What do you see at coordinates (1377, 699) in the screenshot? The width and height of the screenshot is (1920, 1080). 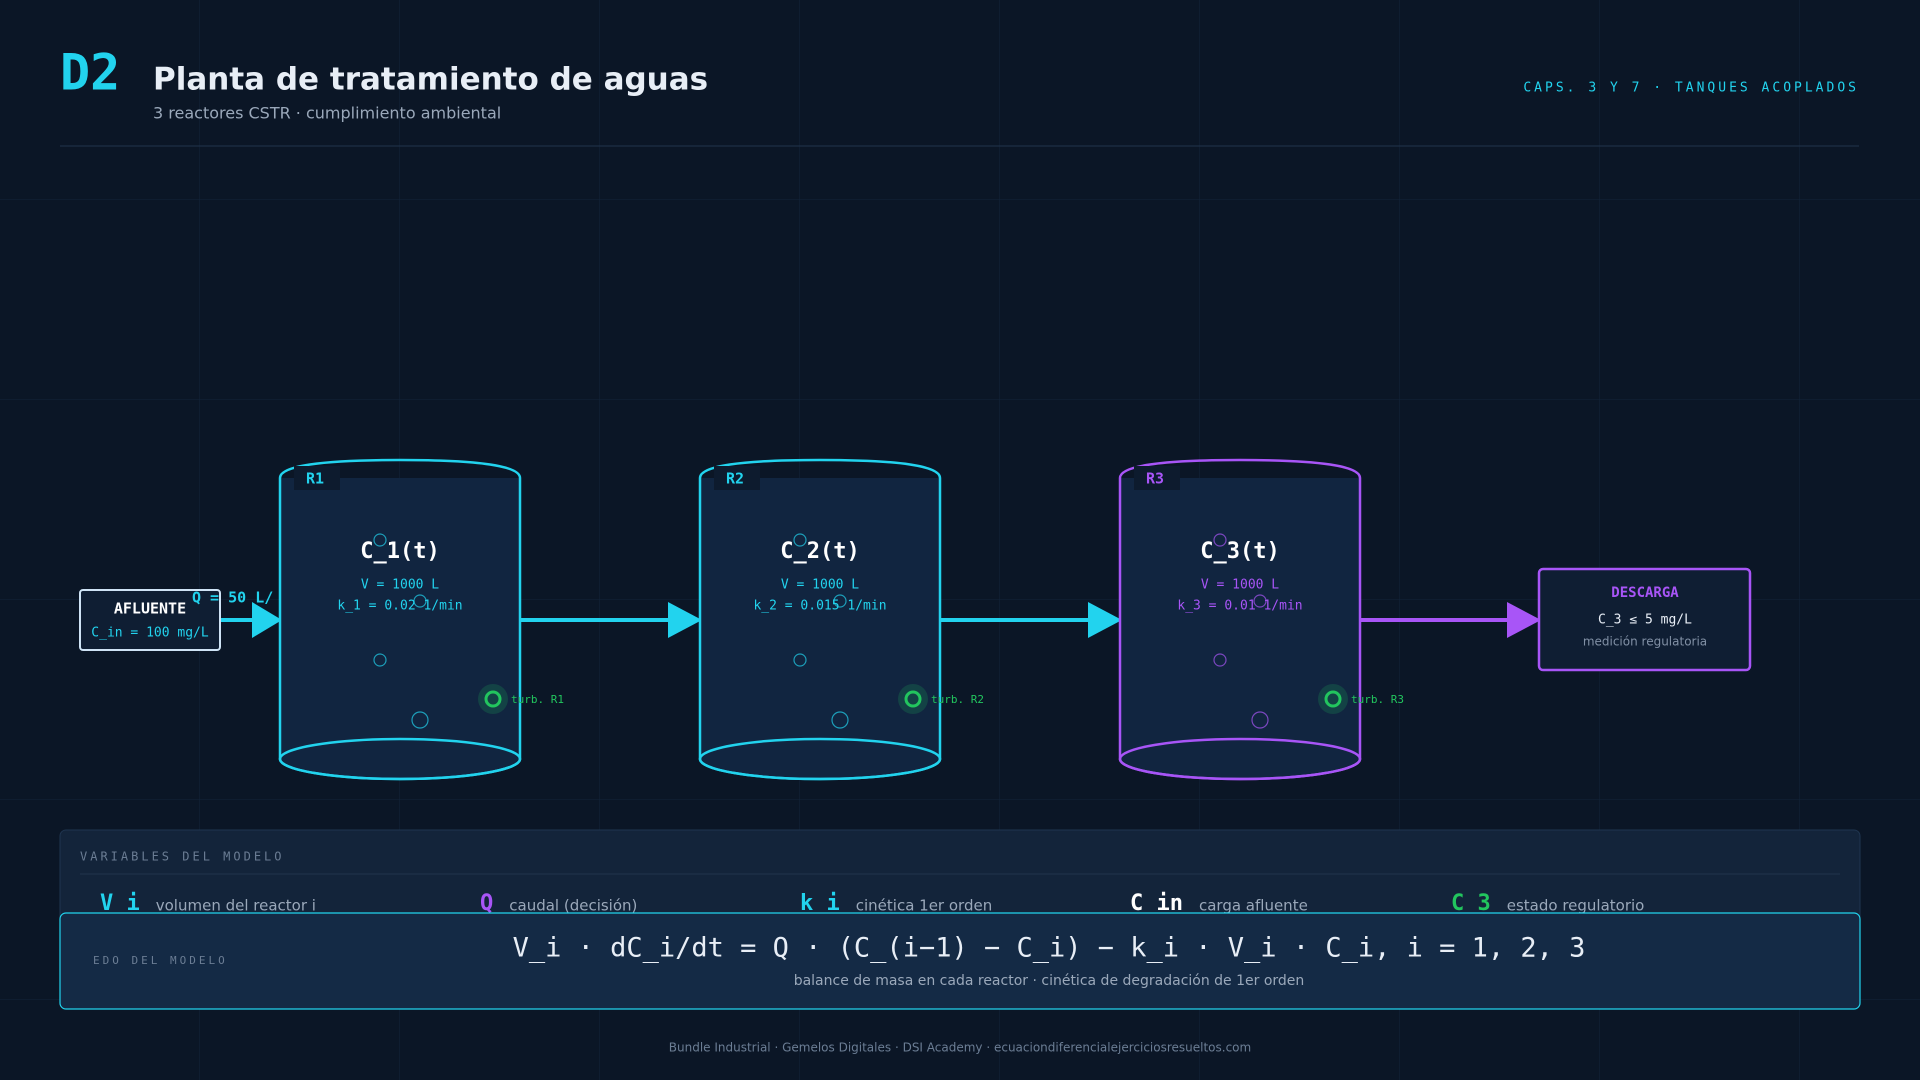 I see `sensor-label: turb. R3` at bounding box center [1377, 699].